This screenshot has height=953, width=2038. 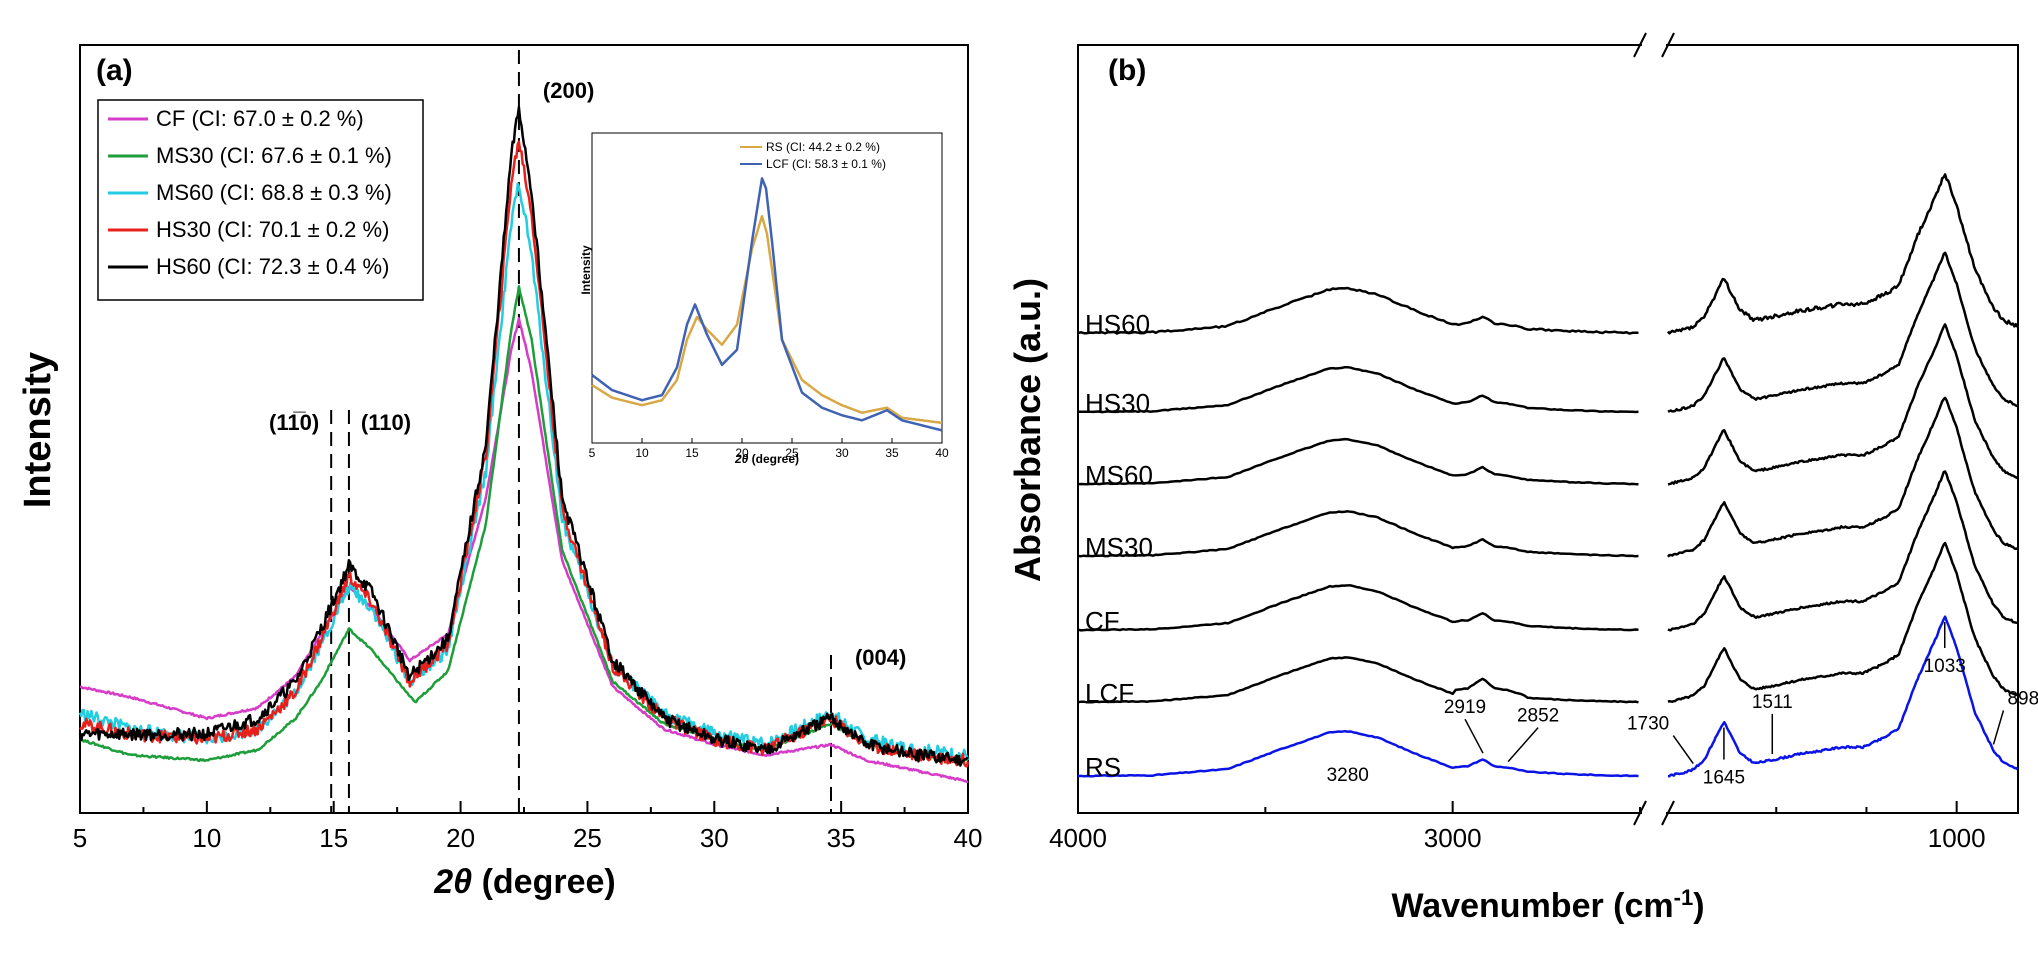 I want to click on panel-a-x-tick-label: 30, so click(x=714, y=838).